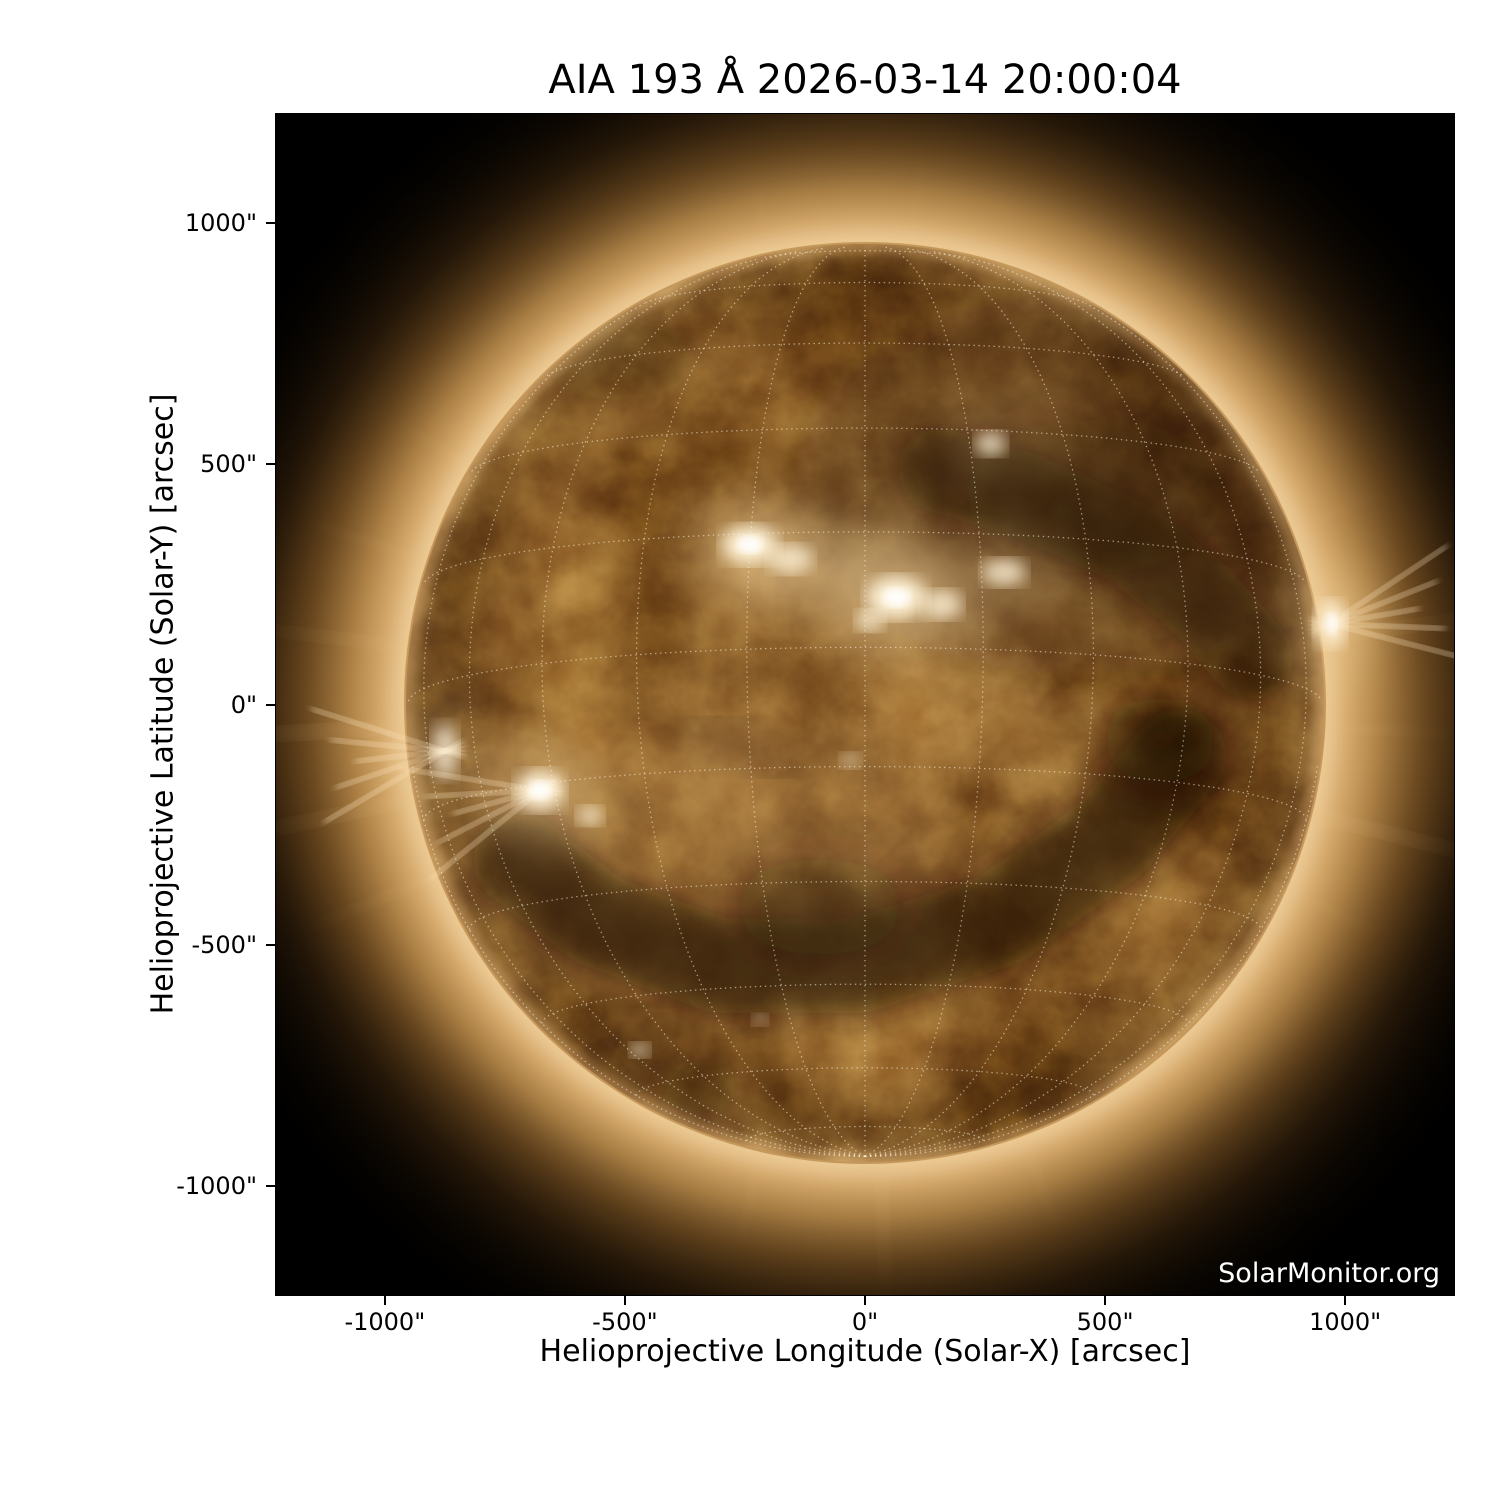 Image resolution: width=1500 pixels, height=1500 pixels. What do you see at coordinates (216, 1185) in the screenshot?
I see `y-tick-label: -1000"` at bounding box center [216, 1185].